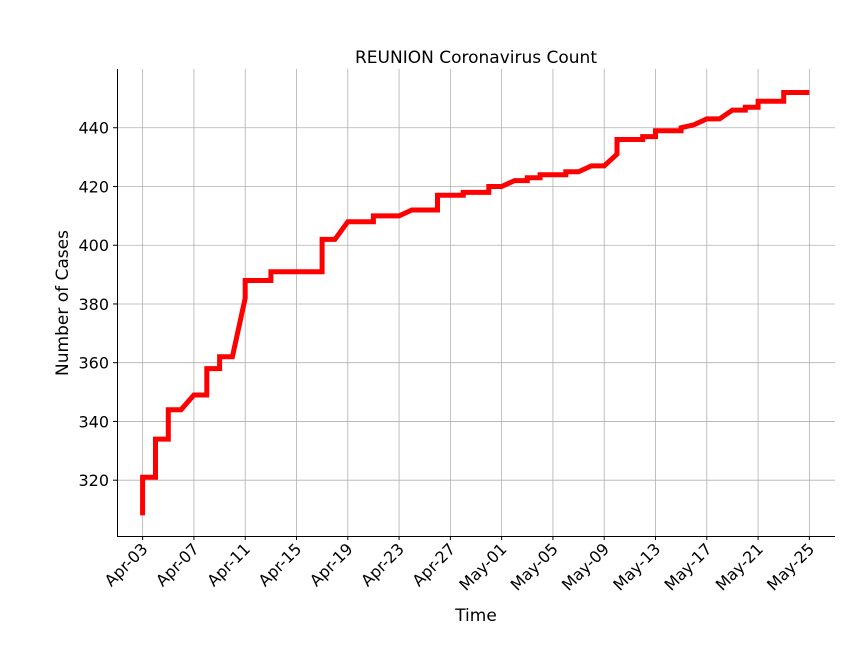 The height and width of the screenshot is (648, 864). What do you see at coordinates (93, 304) in the screenshot?
I see `y-tick-label: 380` at bounding box center [93, 304].